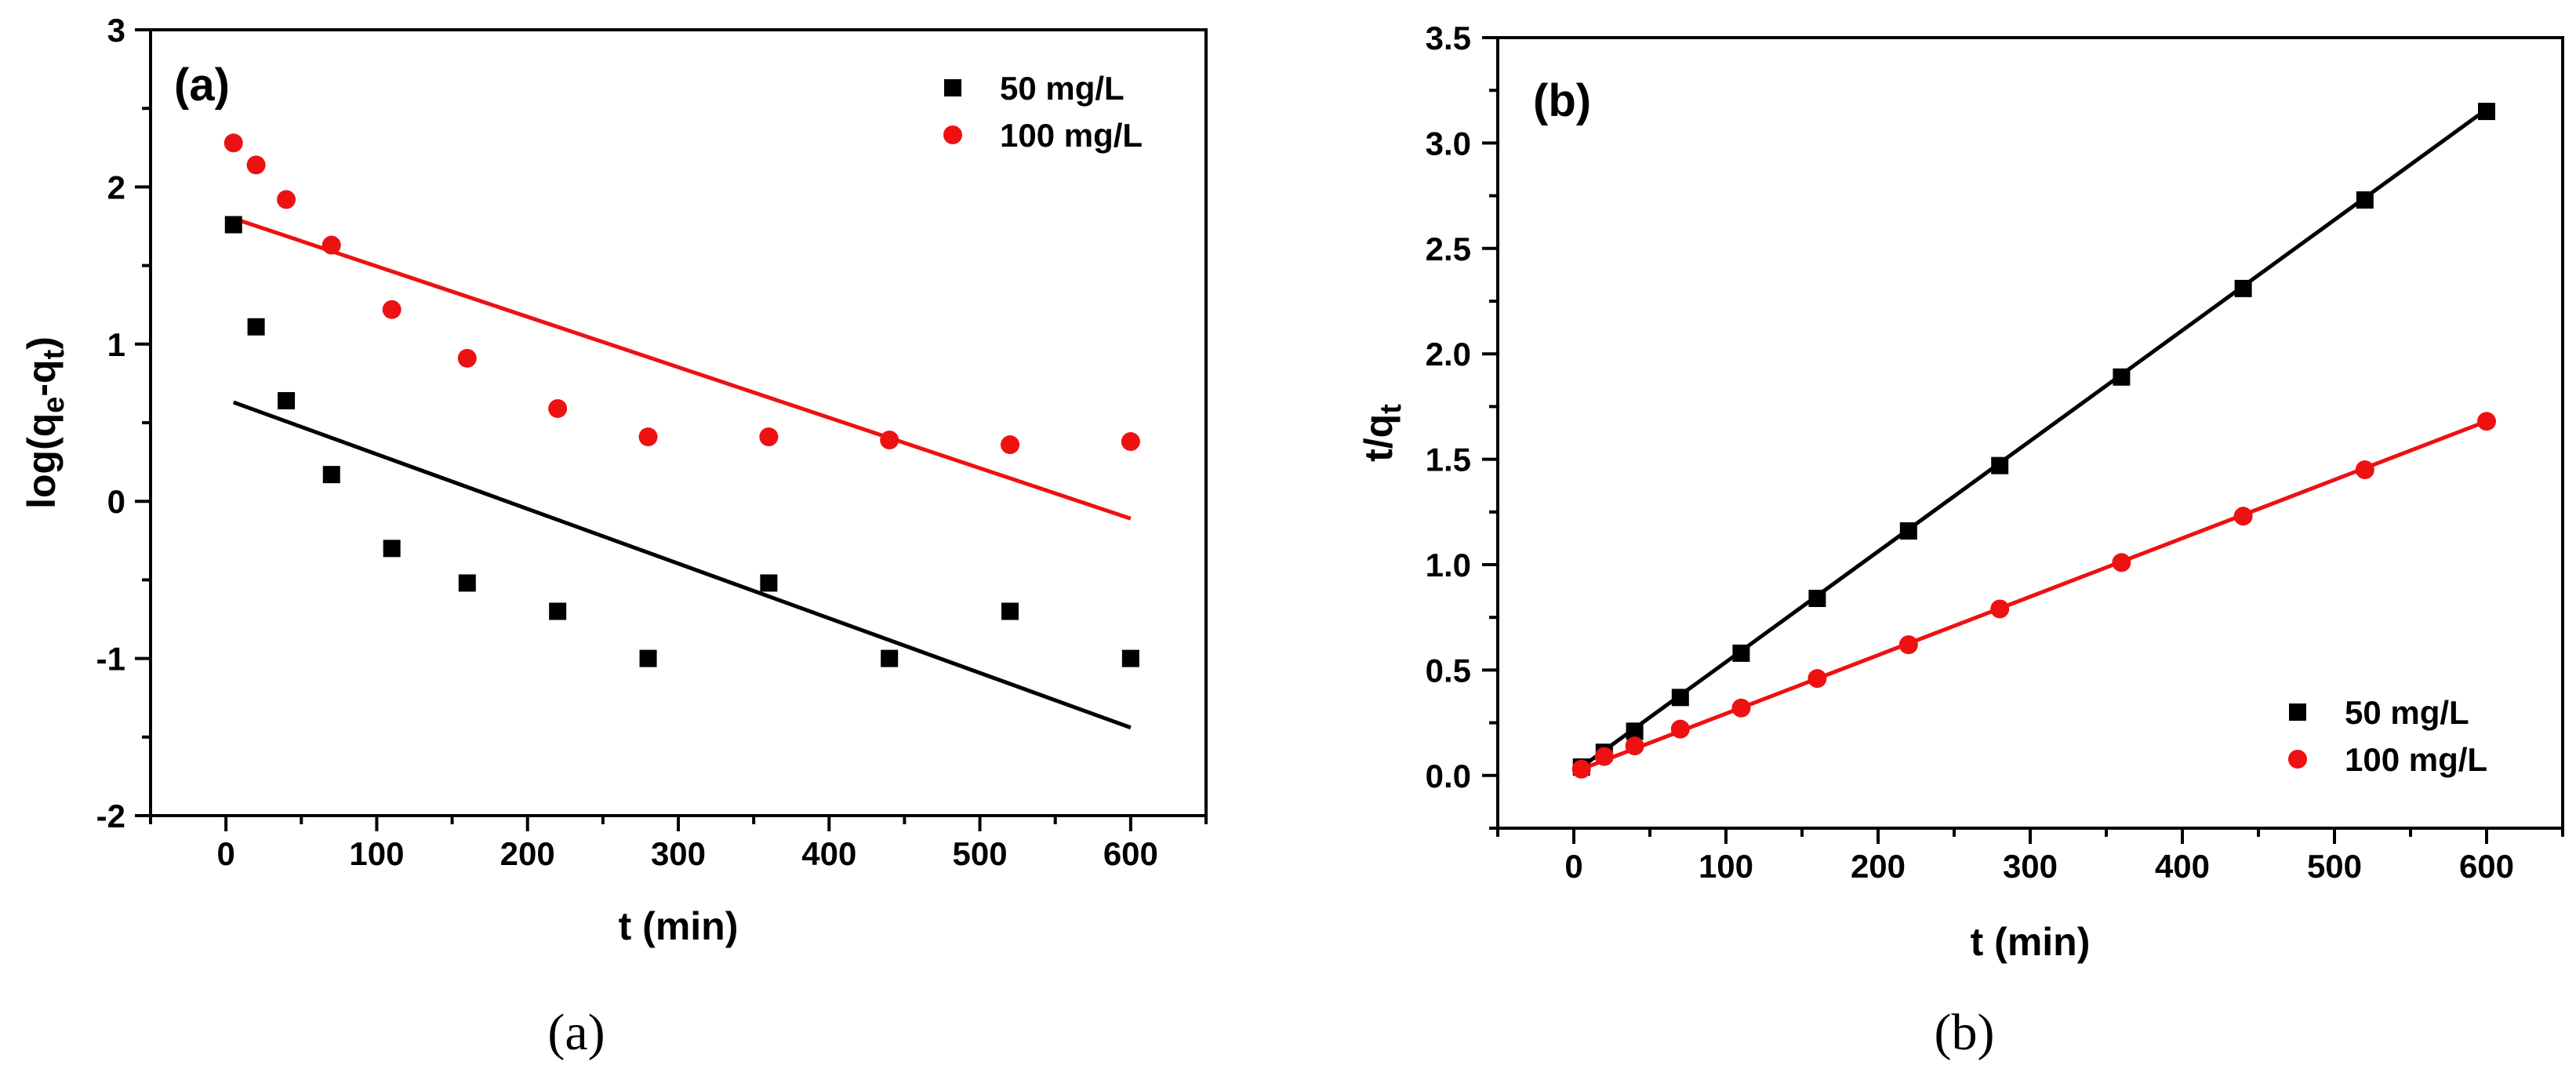 This screenshot has width=2576, height=1076. What do you see at coordinates (42, 343) in the screenshot?
I see `y-axis-title-part: )` at bounding box center [42, 343].